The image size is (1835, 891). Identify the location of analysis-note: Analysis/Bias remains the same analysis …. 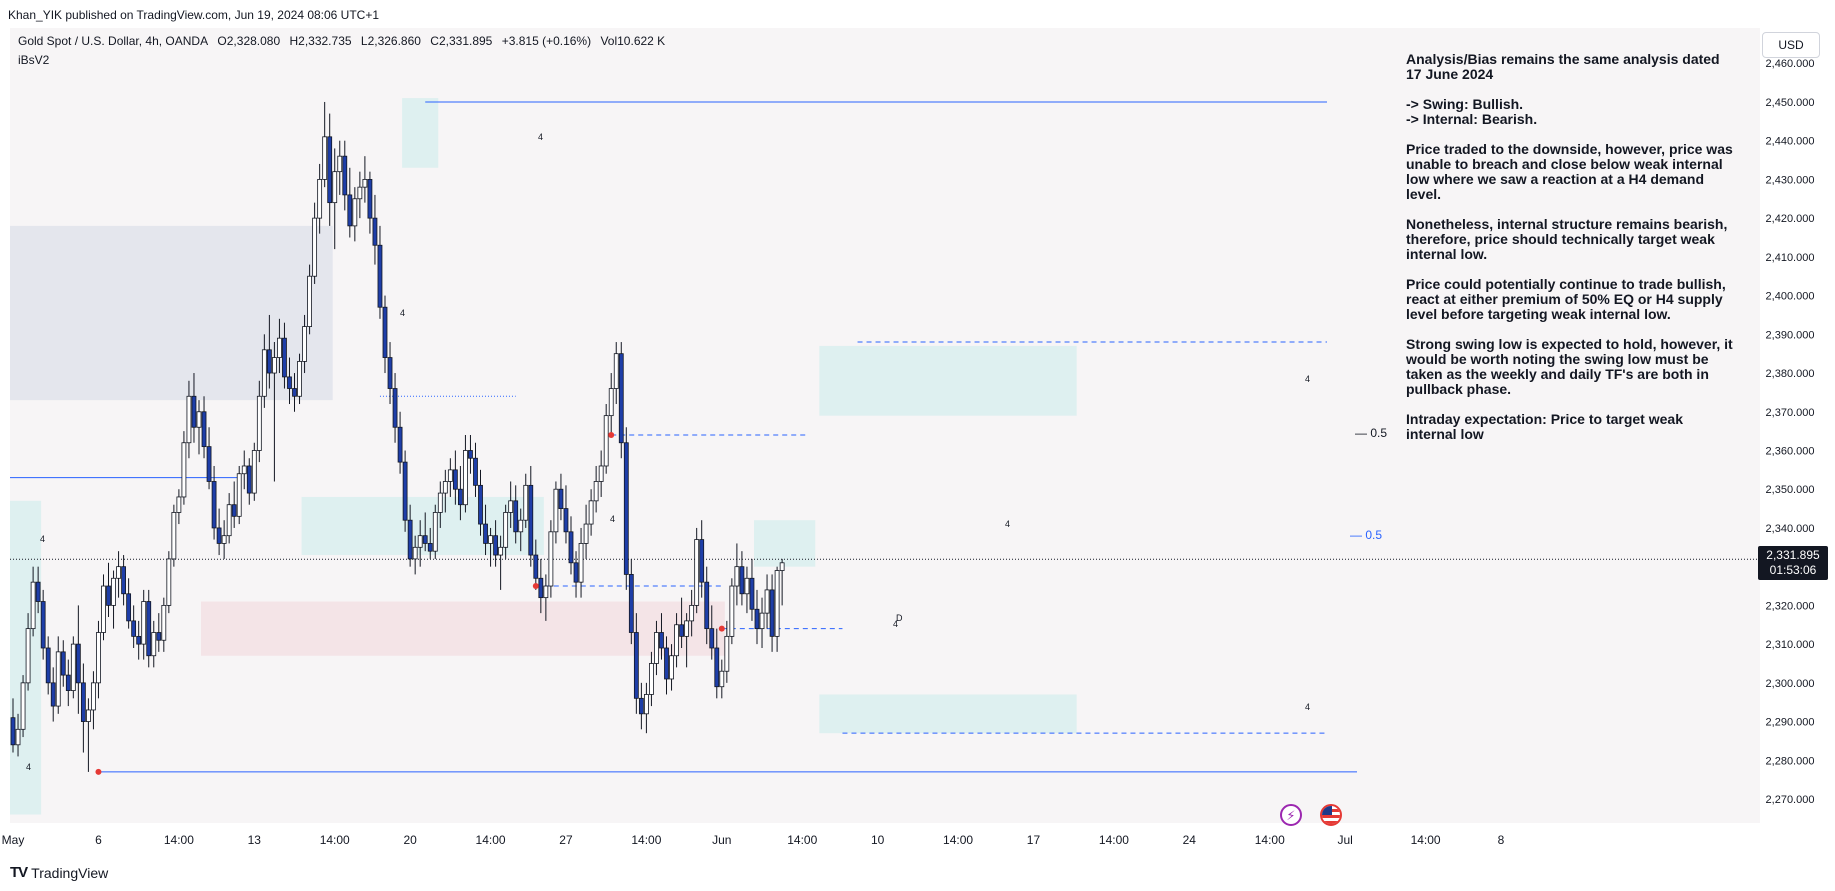
(1571, 254).